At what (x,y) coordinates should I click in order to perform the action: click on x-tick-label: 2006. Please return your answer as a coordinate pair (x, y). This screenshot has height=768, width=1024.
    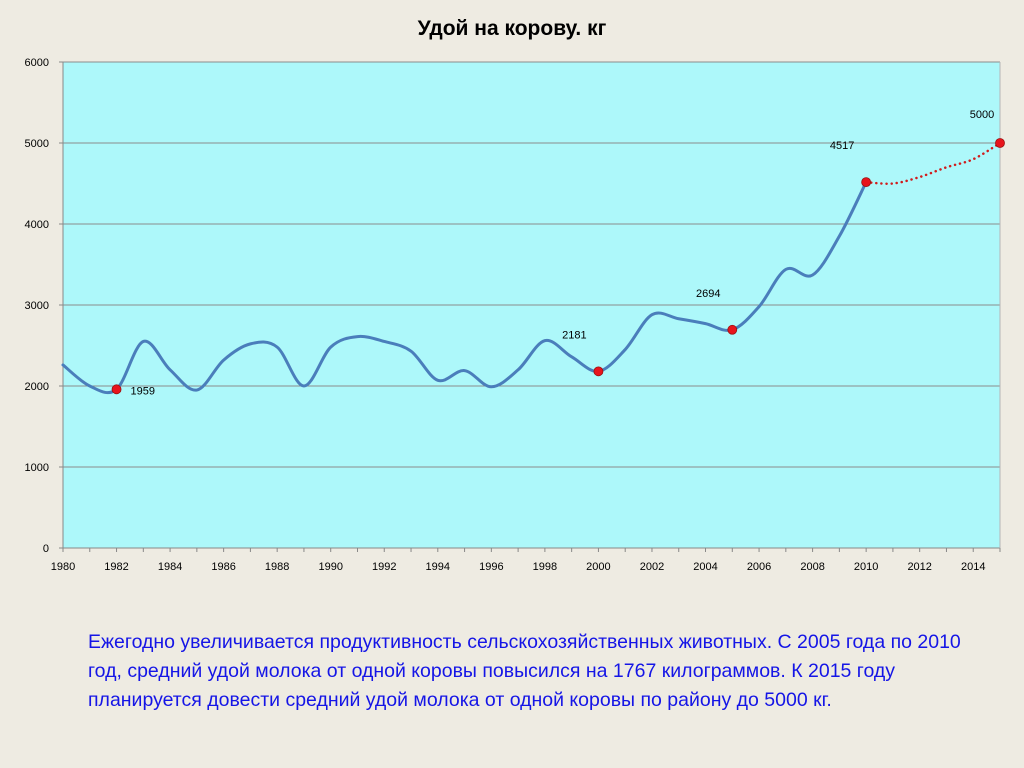
    Looking at the image, I should click on (759, 567).